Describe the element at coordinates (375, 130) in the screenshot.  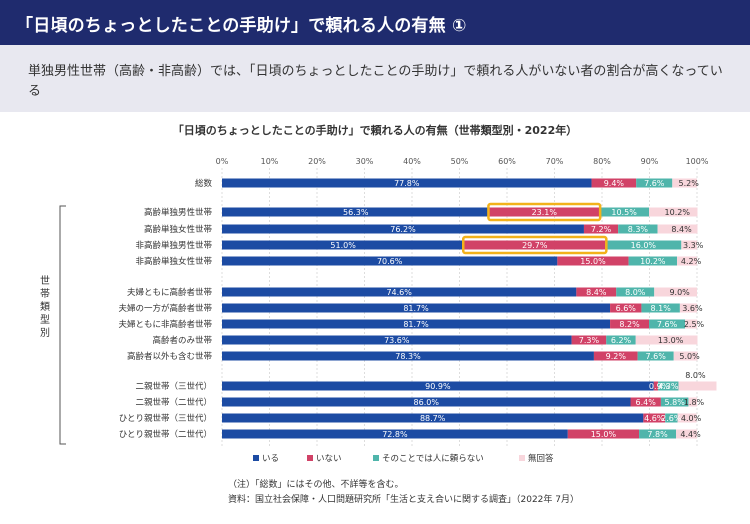
I see `chart-title: 「日頃のちょっとしたことの手助け」で頼れる人の有無（世帯類型別・2022年）` at that location.